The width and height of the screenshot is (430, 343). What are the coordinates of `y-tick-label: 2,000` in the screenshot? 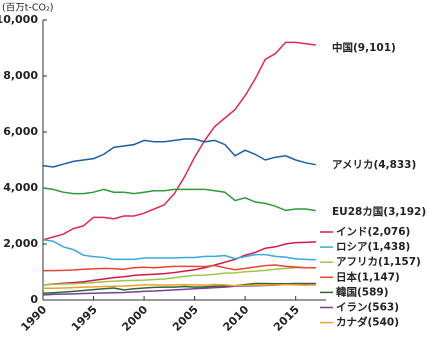 It's located at (20, 243).